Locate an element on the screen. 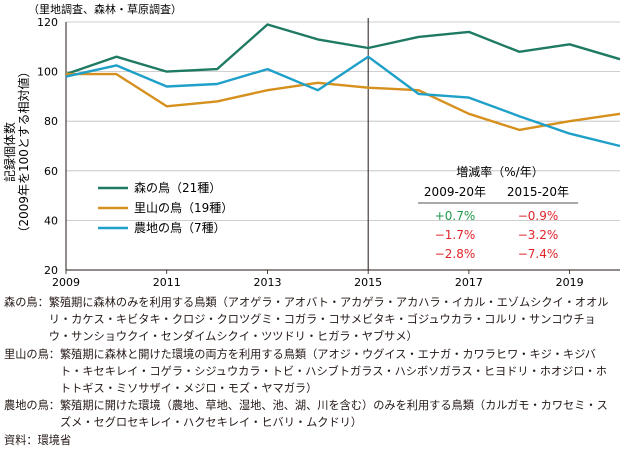  y-tick-label: 60 is located at coordinates (51, 171).